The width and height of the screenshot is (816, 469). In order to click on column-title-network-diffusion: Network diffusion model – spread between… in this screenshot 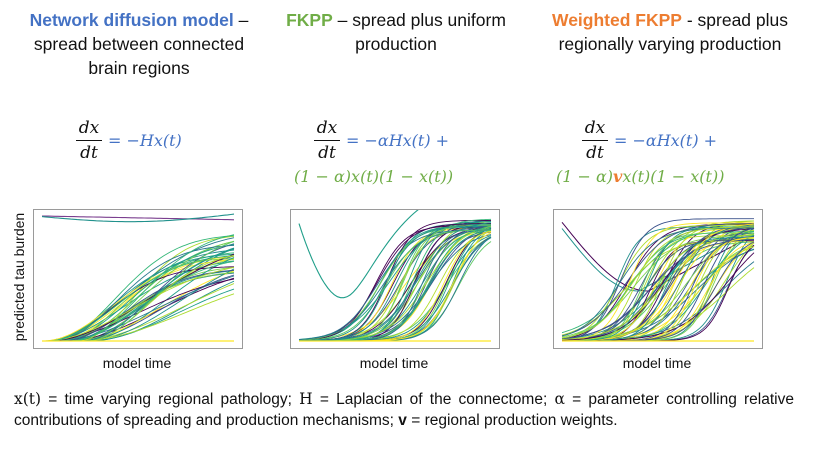, I will do `click(139, 44)`.